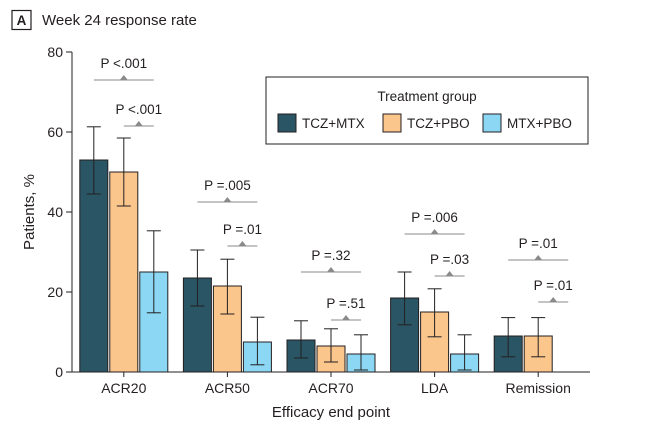  Describe the element at coordinates (345, 303) in the screenshot. I see `p-value-label: P =.51` at that location.